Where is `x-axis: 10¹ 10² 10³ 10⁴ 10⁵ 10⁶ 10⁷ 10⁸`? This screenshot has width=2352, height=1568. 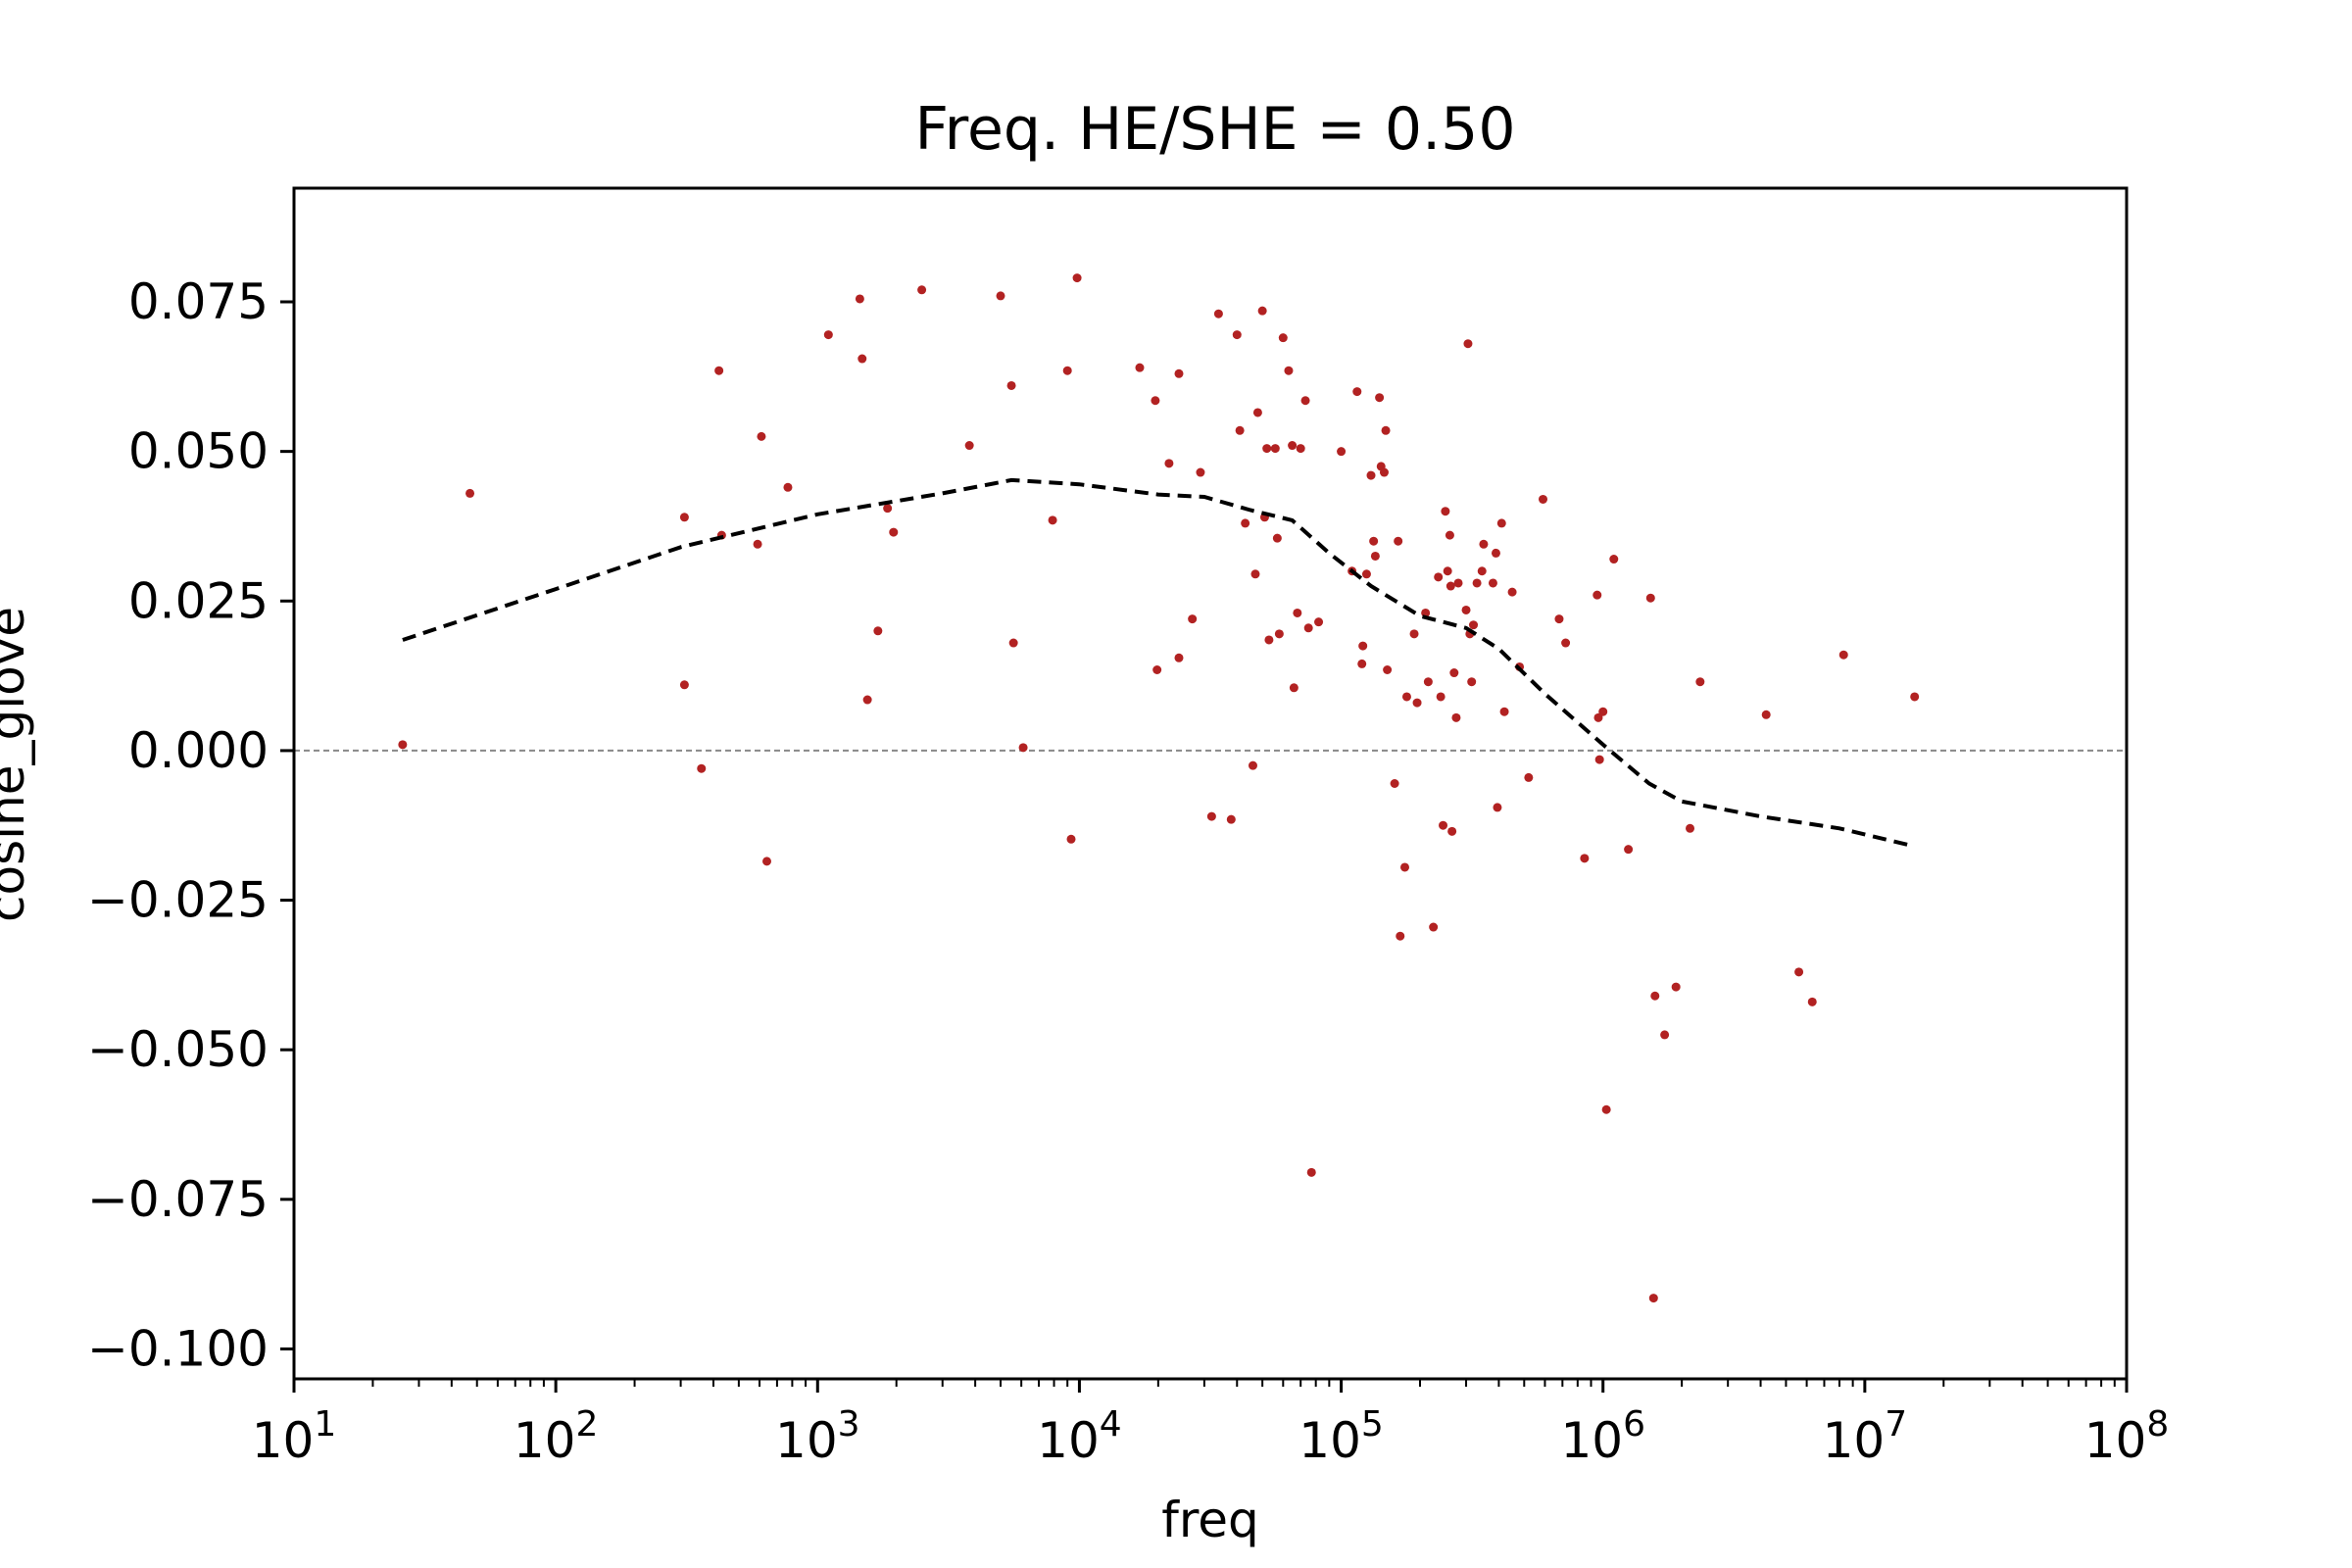 x-axis: 10¹ 10² 10³ 10⁴ 10⁵ 10⁶ 10⁷ 10⁸ is located at coordinates (1211, 1424).